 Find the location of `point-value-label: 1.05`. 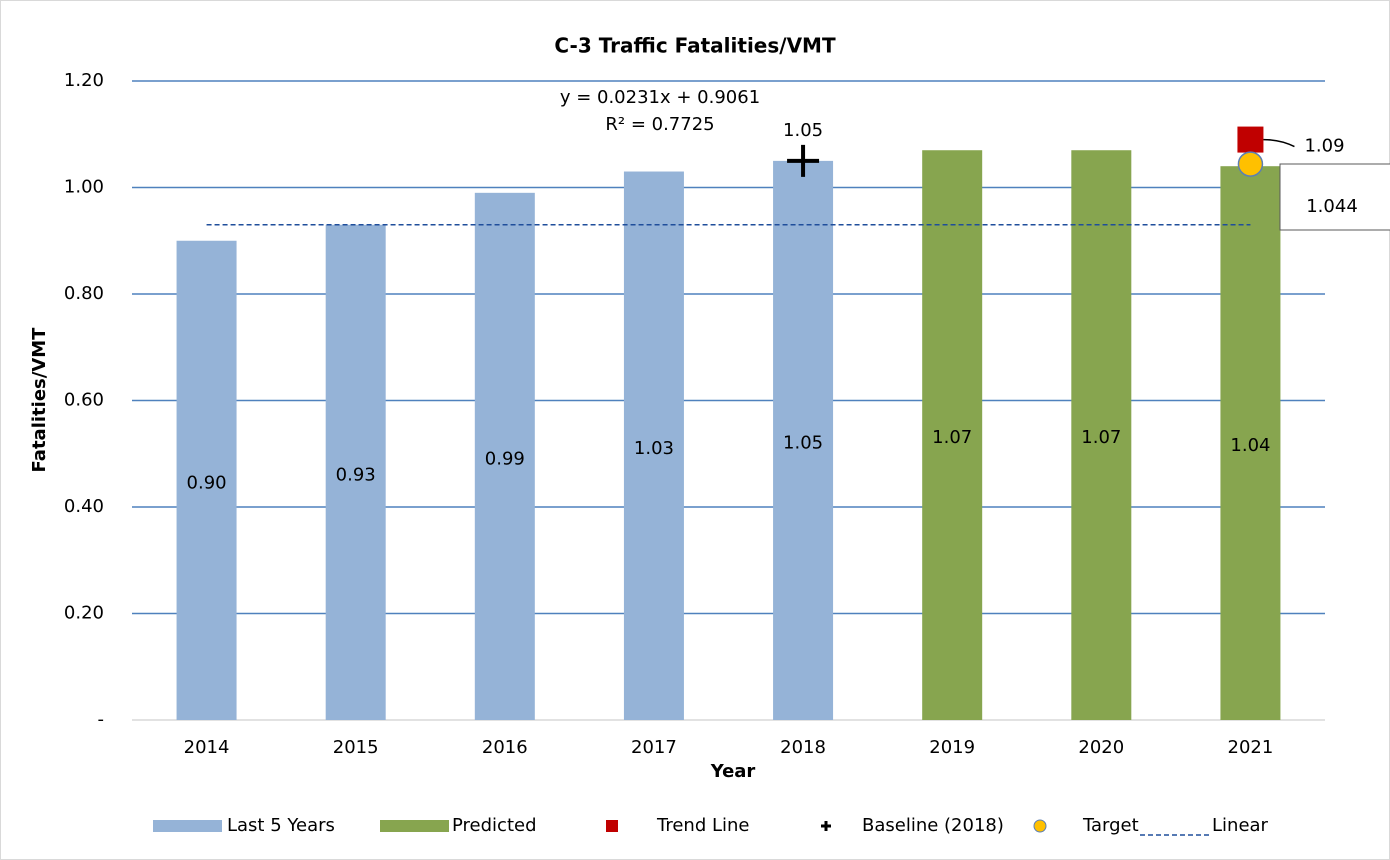

point-value-label: 1.05 is located at coordinates (803, 130).